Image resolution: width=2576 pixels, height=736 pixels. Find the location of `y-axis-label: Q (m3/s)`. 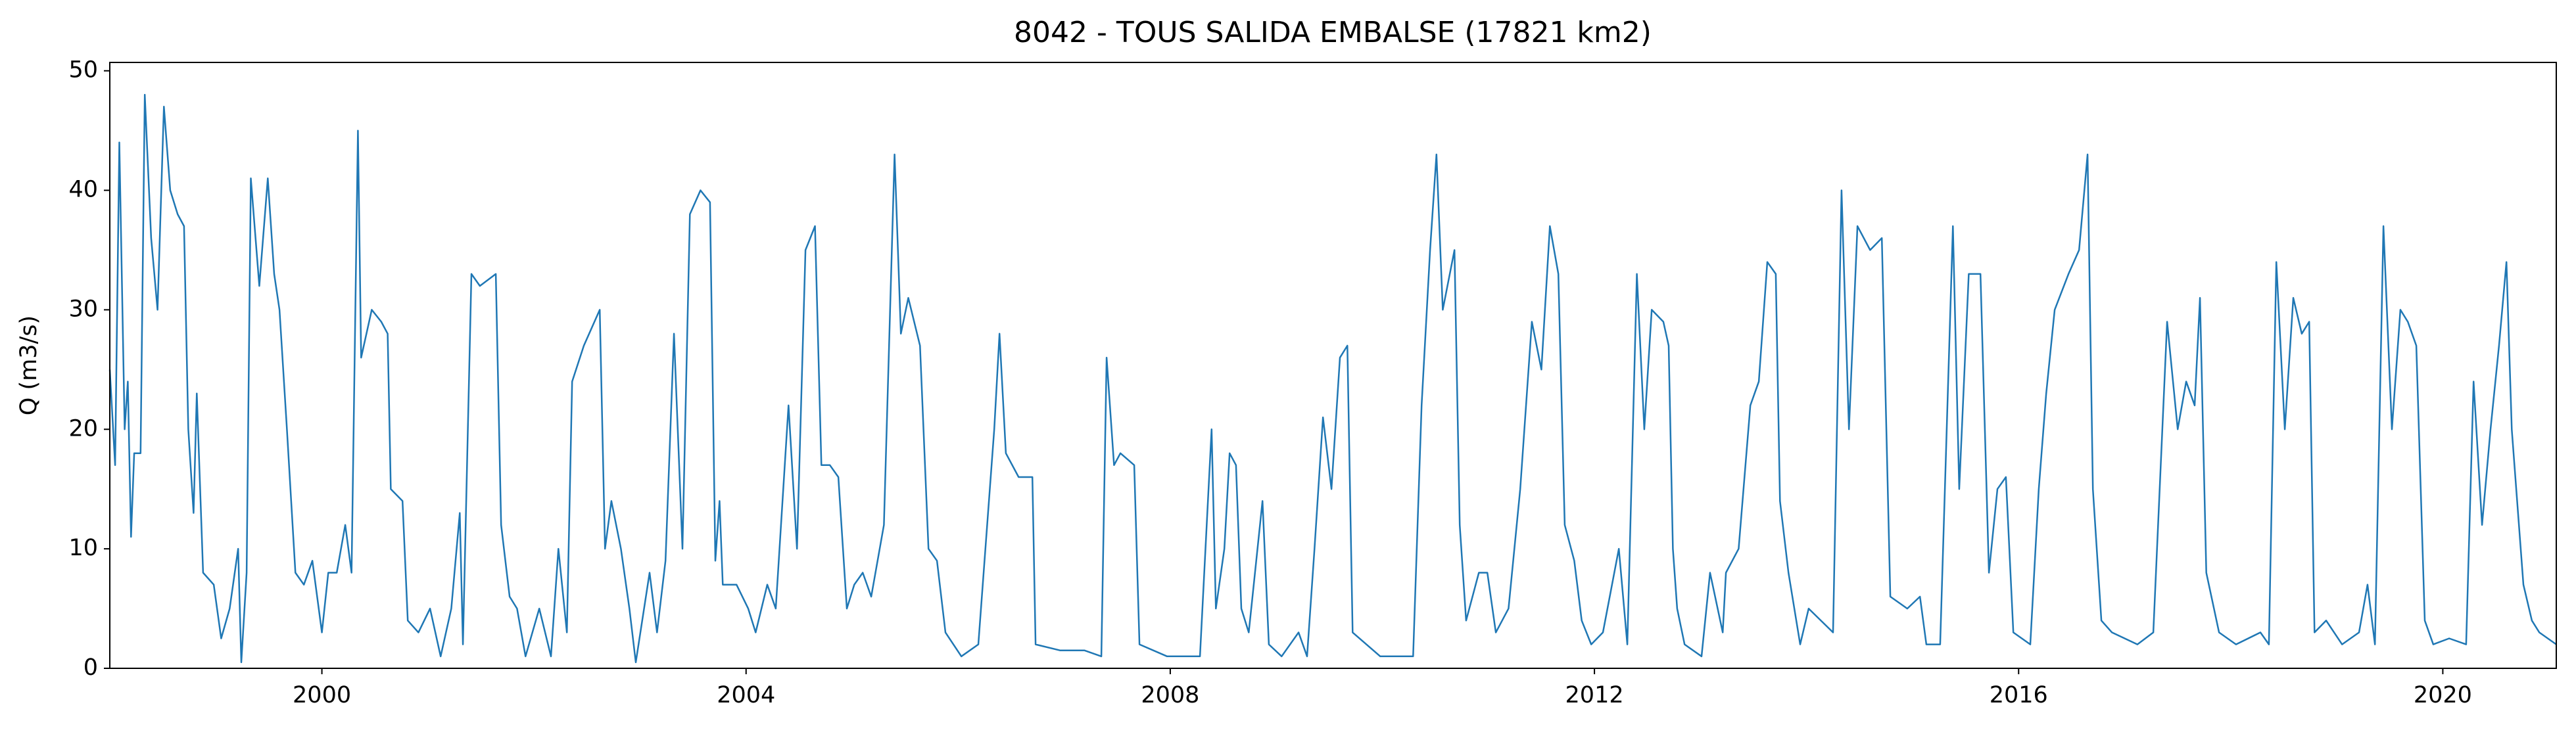

y-axis-label: Q (m3/s) is located at coordinates (29, 365).